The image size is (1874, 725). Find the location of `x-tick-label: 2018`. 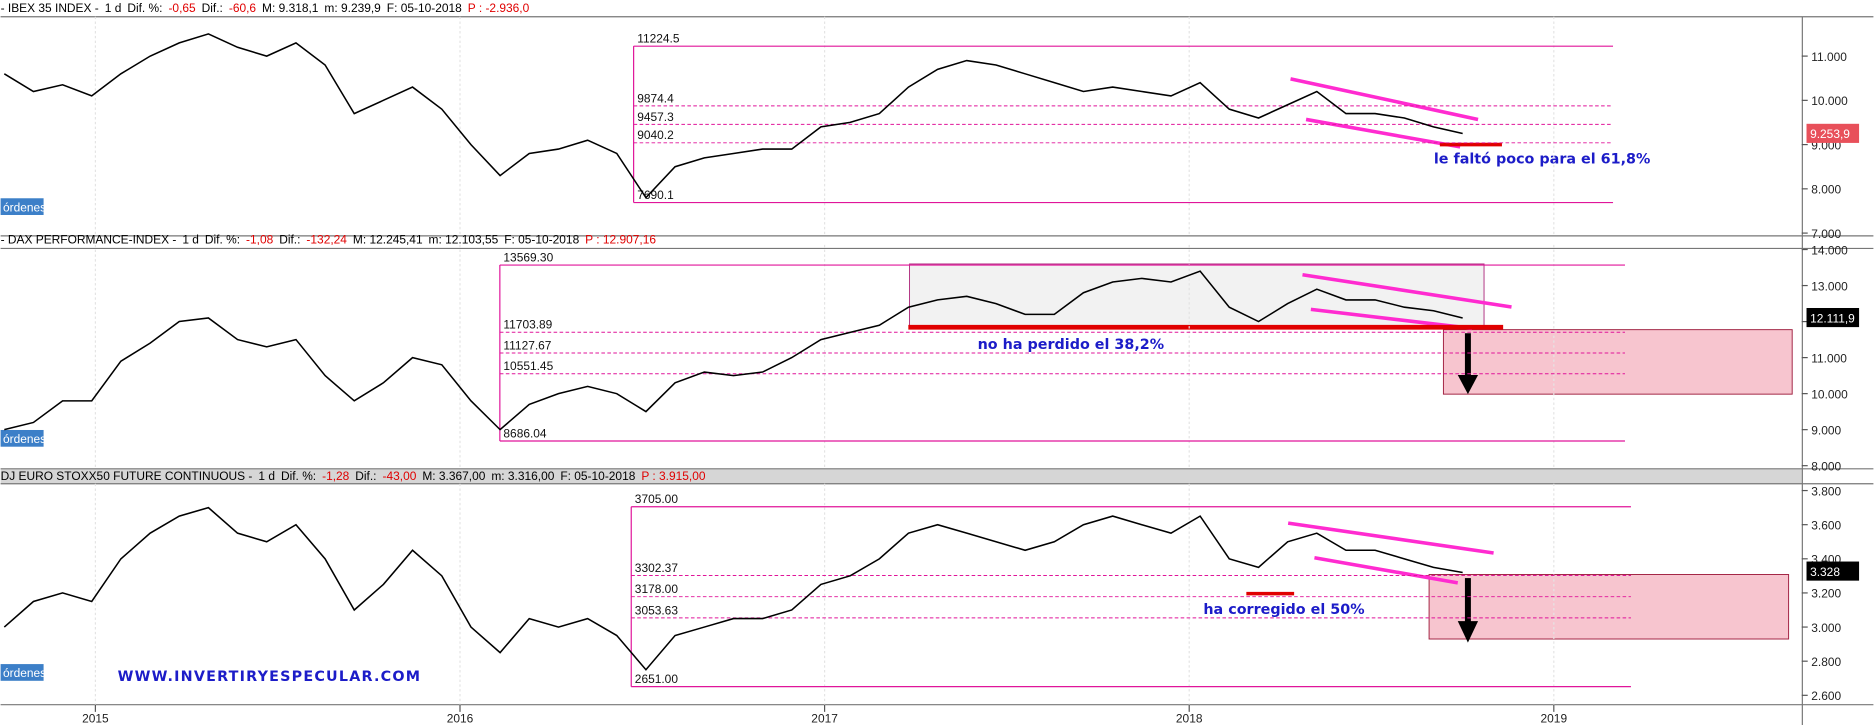

x-tick-label: 2018 is located at coordinates (1189, 718).